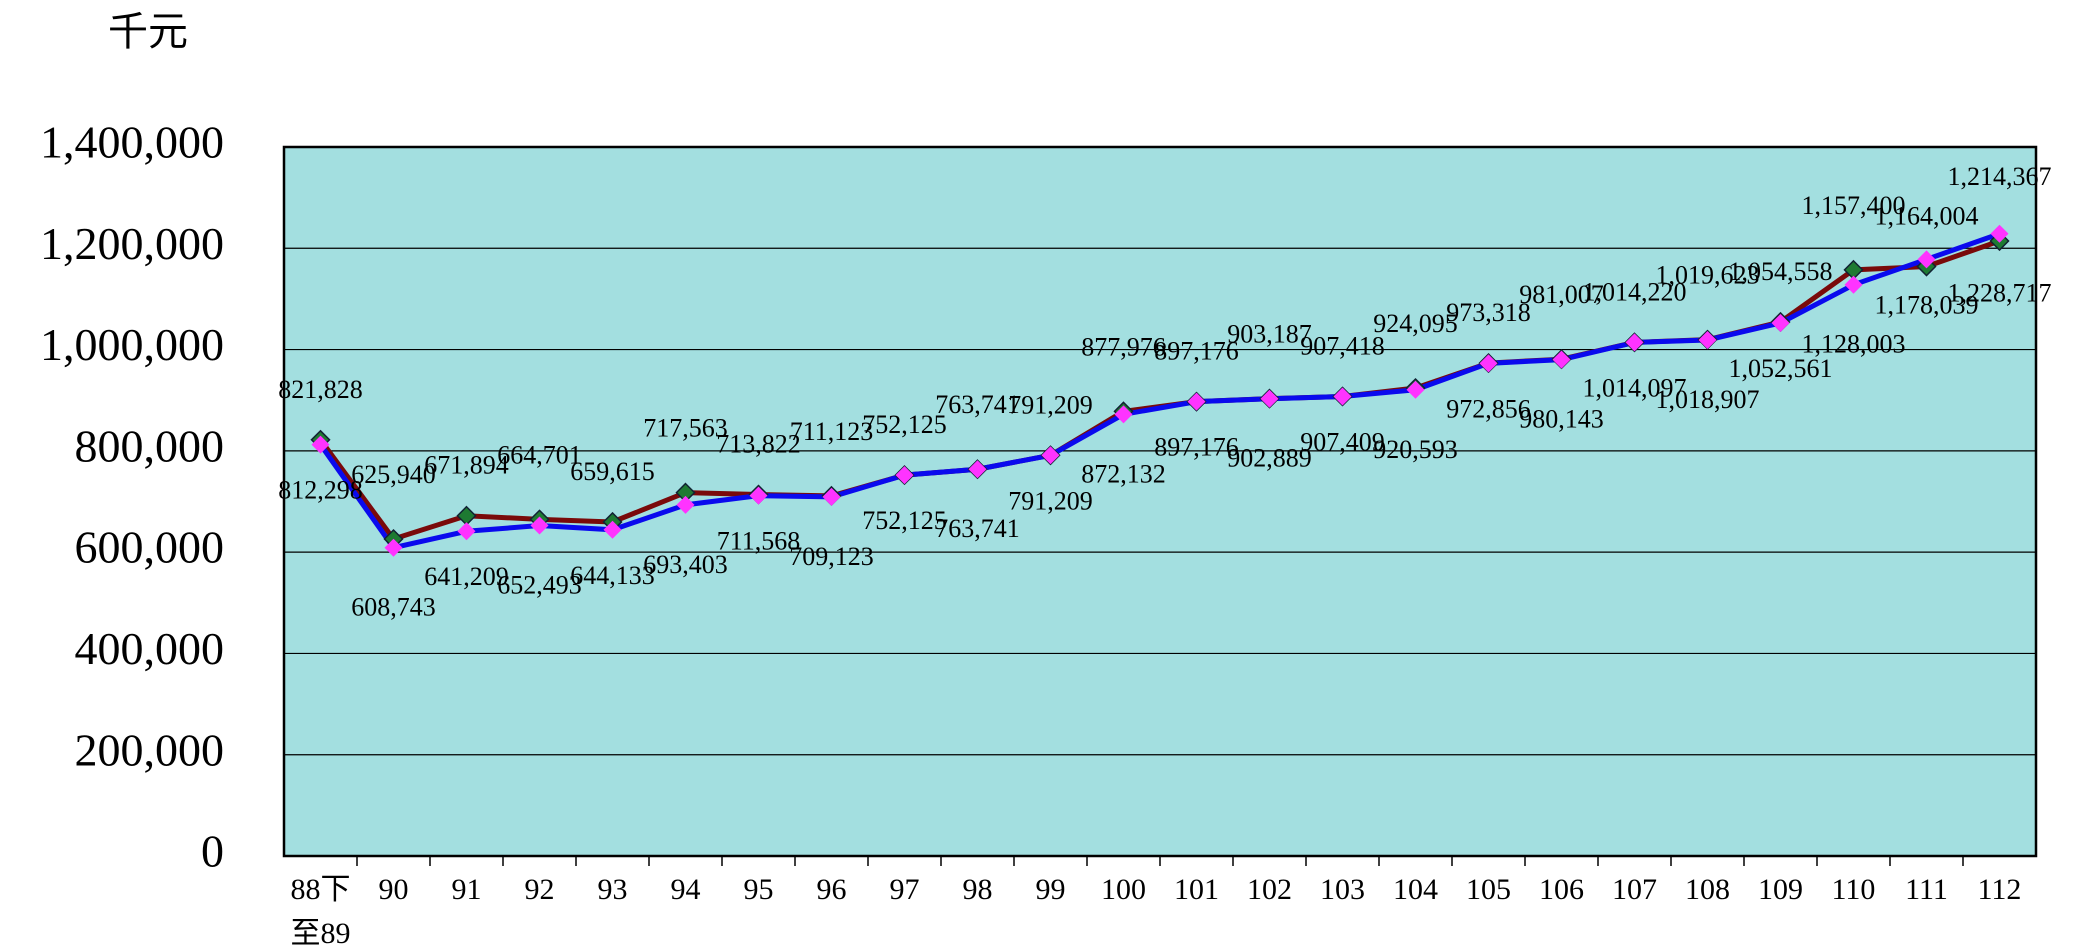 The height and width of the screenshot is (952, 2092). Describe the element at coordinates (1342, 889) in the screenshot. I see `x-tick-label: 103` at that location.